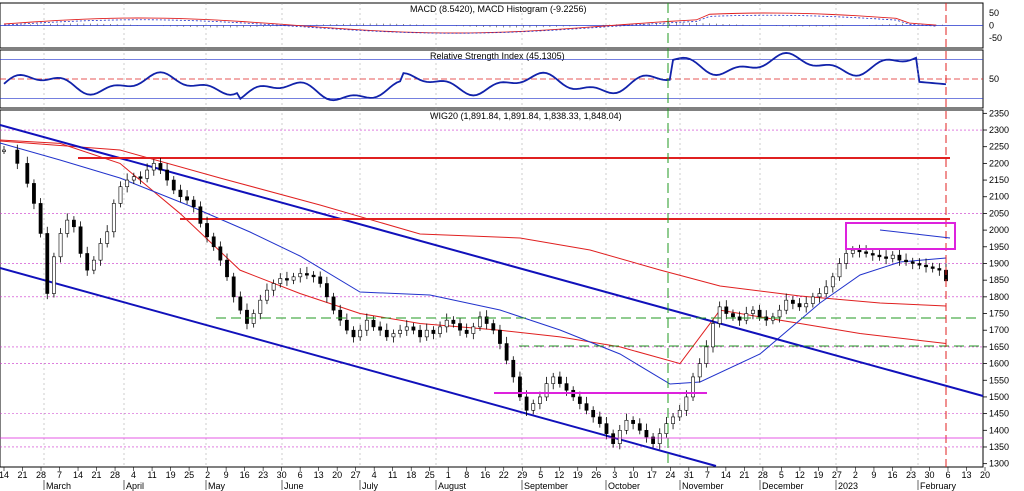  What do you see at coordinates (596, 475) in the screenshot?
I see `x-tick-label: 26` at bounding box center [596, 475].